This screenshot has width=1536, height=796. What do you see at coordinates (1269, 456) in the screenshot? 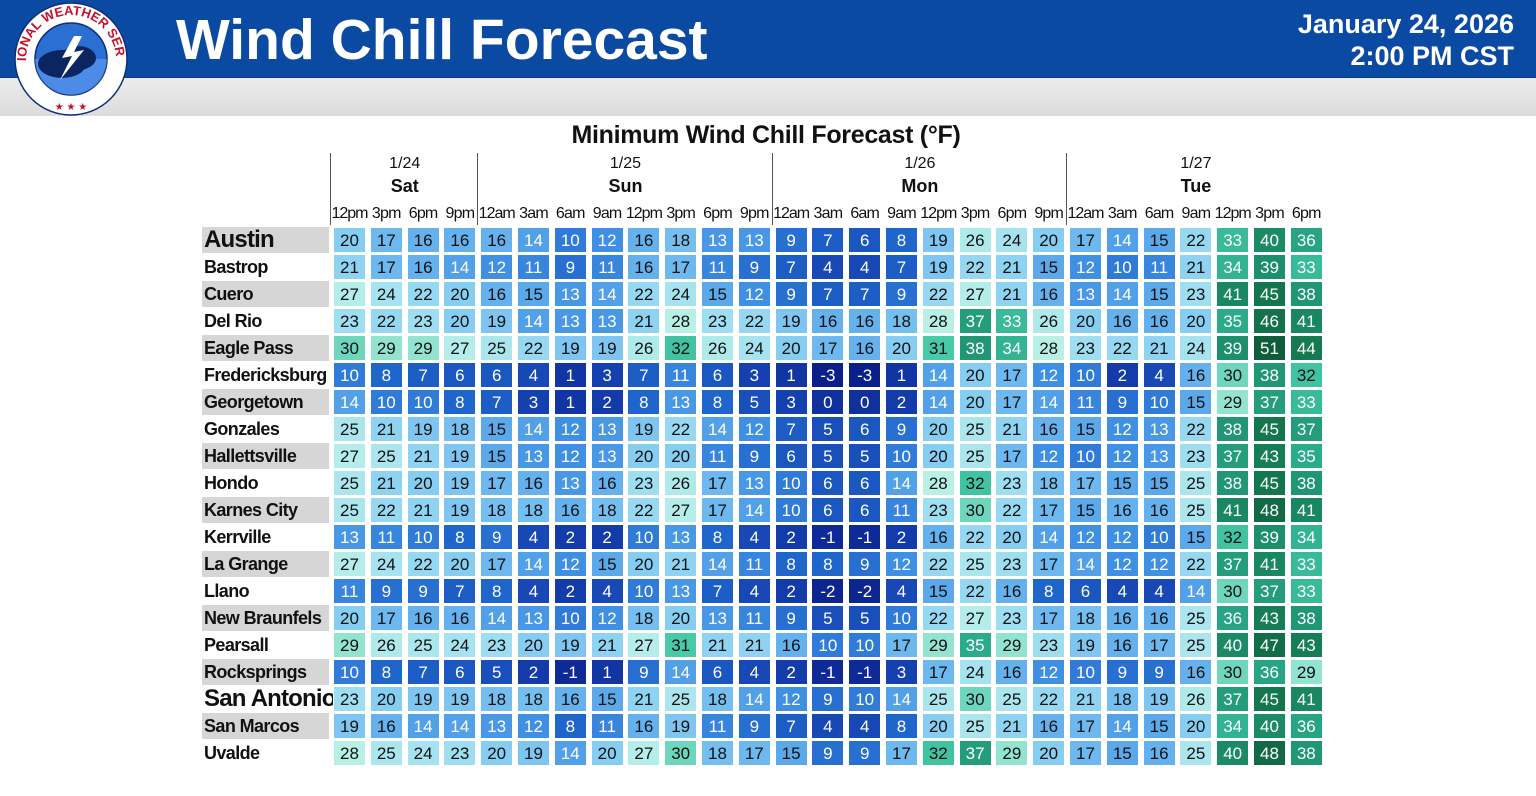
I see `wind-chill-cell: 43` at bounding box center [1269, 456].